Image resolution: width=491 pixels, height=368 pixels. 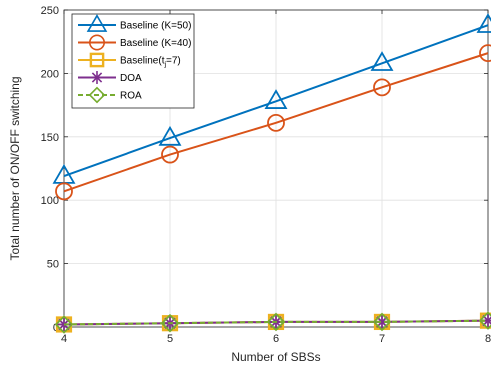 I want to click on legend-entry: DOA, so click(x=131, y=78).